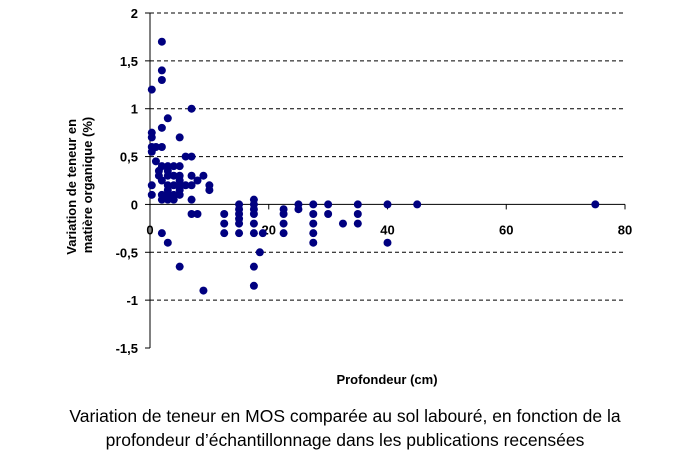 The width and height of the screenshot is (690, 463). I want to click on y-axis-title-line2: matière organique (%), so click(87, 185).